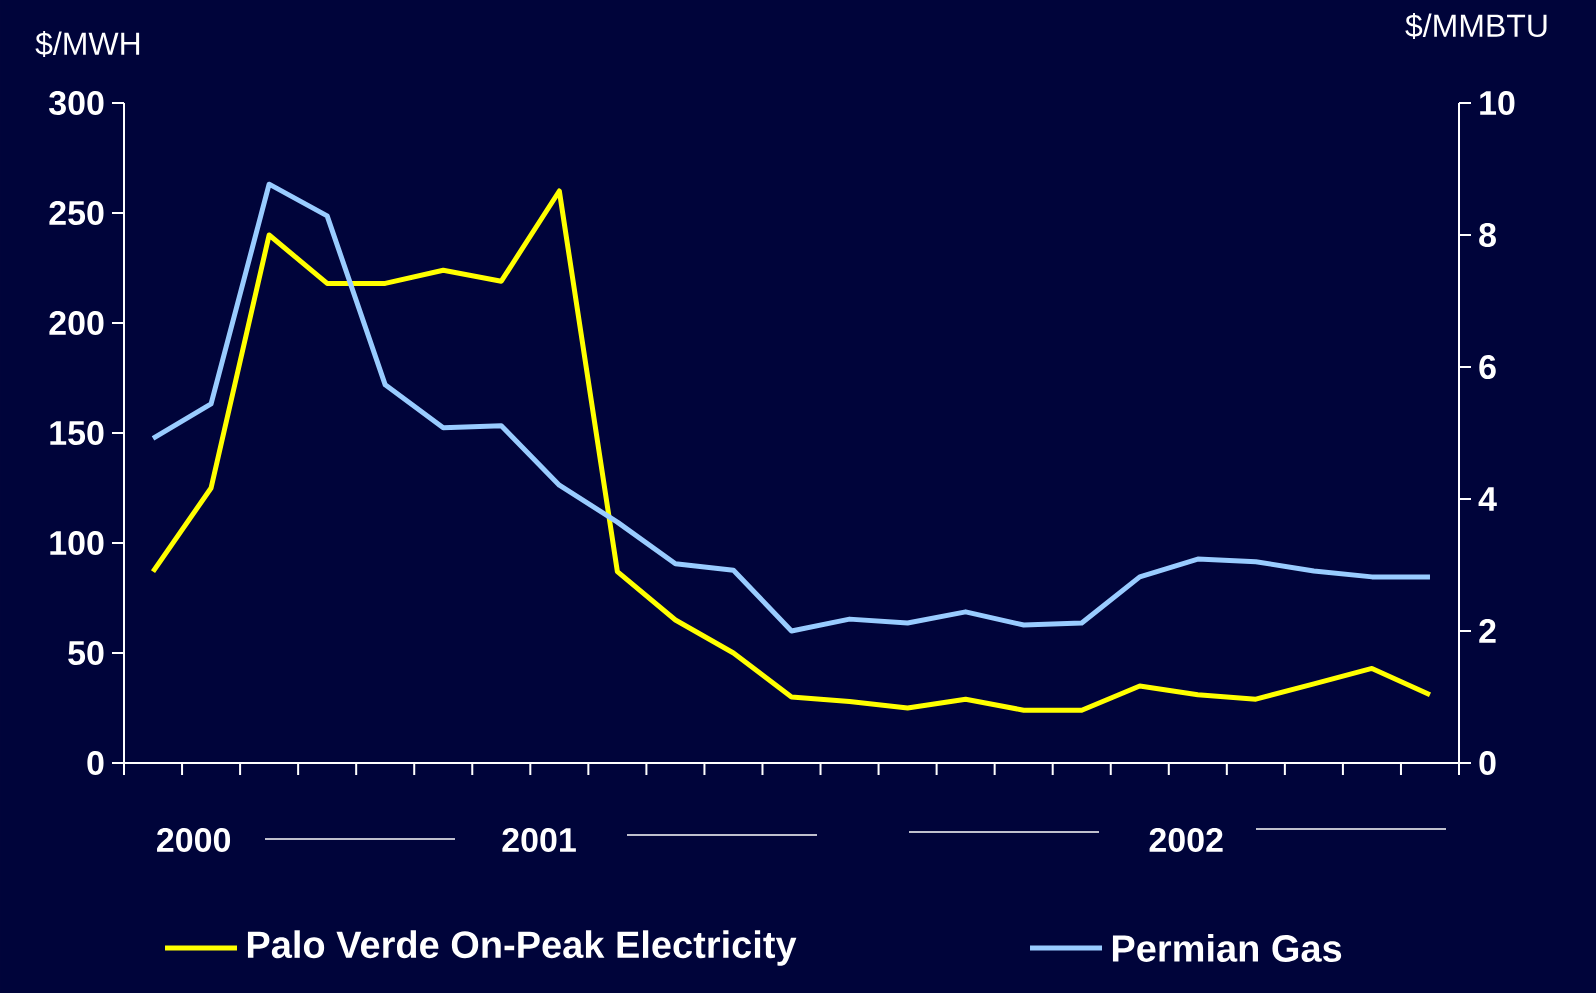  What do you see at coordinates (1186, 840) in the screenshot?
I see `text: 2002` at bounding box center [1186, 840].